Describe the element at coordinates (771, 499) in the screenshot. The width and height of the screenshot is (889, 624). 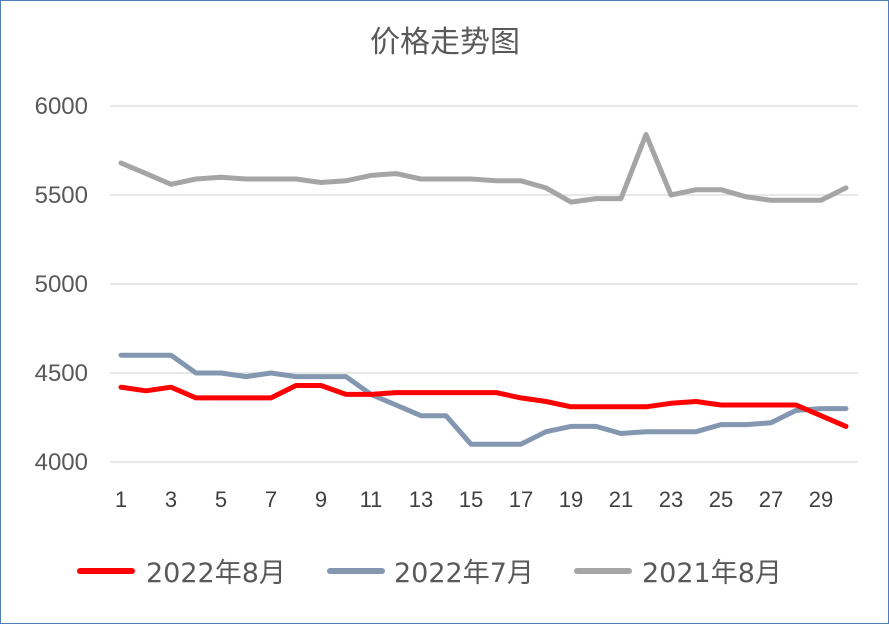
I see `x-tick-label: 27` at that location.